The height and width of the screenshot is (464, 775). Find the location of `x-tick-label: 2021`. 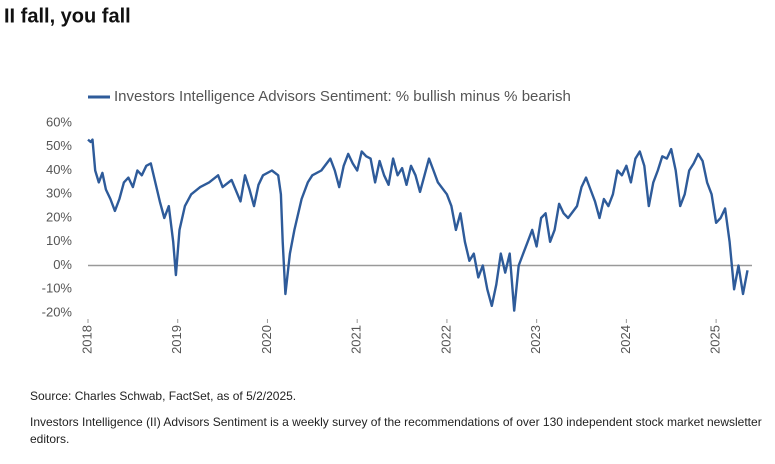

x-tick-label: 2021 is located at coordinates (356, 339).